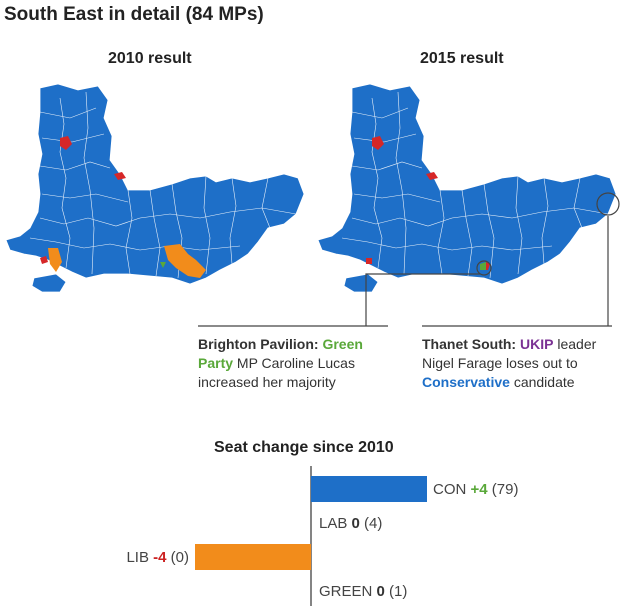  What do you see at coordinates (139, 557) in the screenshot?
I see `label-lib-party: LIB` at bounding box center [139, 557].